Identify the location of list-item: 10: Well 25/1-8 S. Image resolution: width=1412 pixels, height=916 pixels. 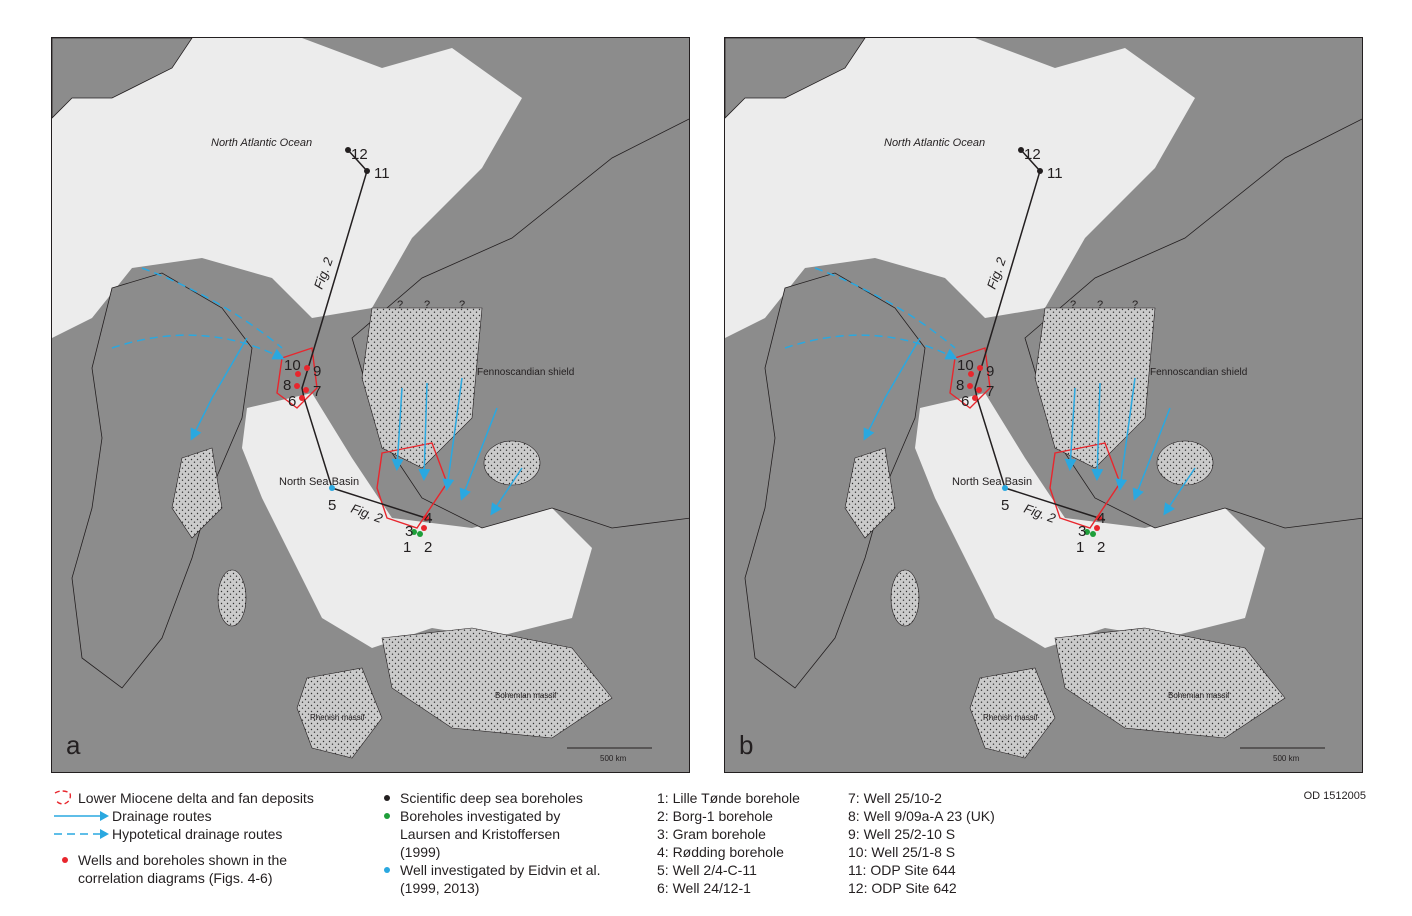
(902, 852).